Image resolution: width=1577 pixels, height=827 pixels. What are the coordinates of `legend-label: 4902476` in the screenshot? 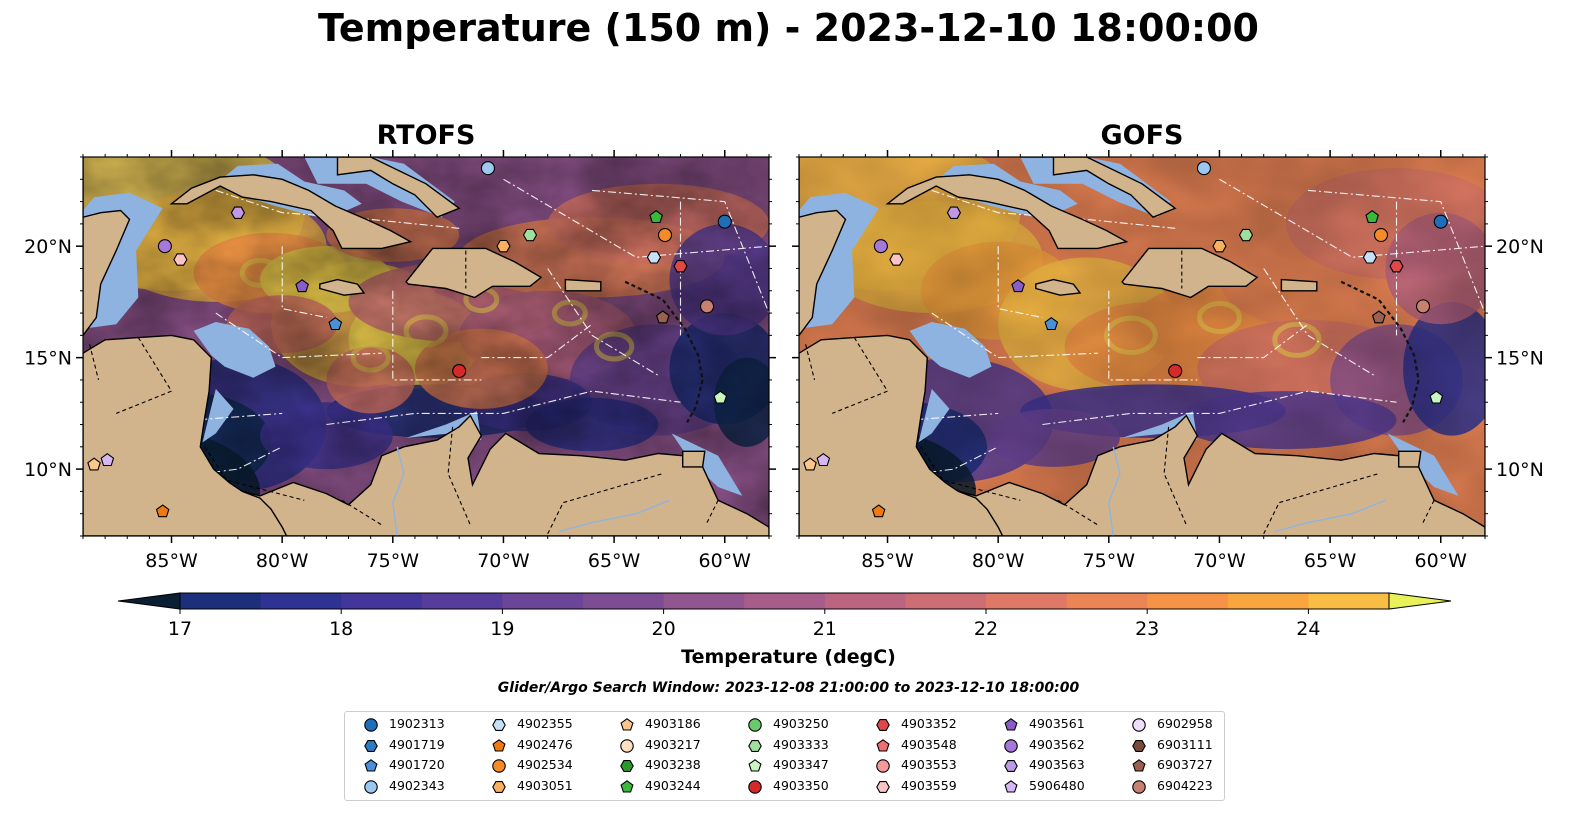 It's located at (545, 744).